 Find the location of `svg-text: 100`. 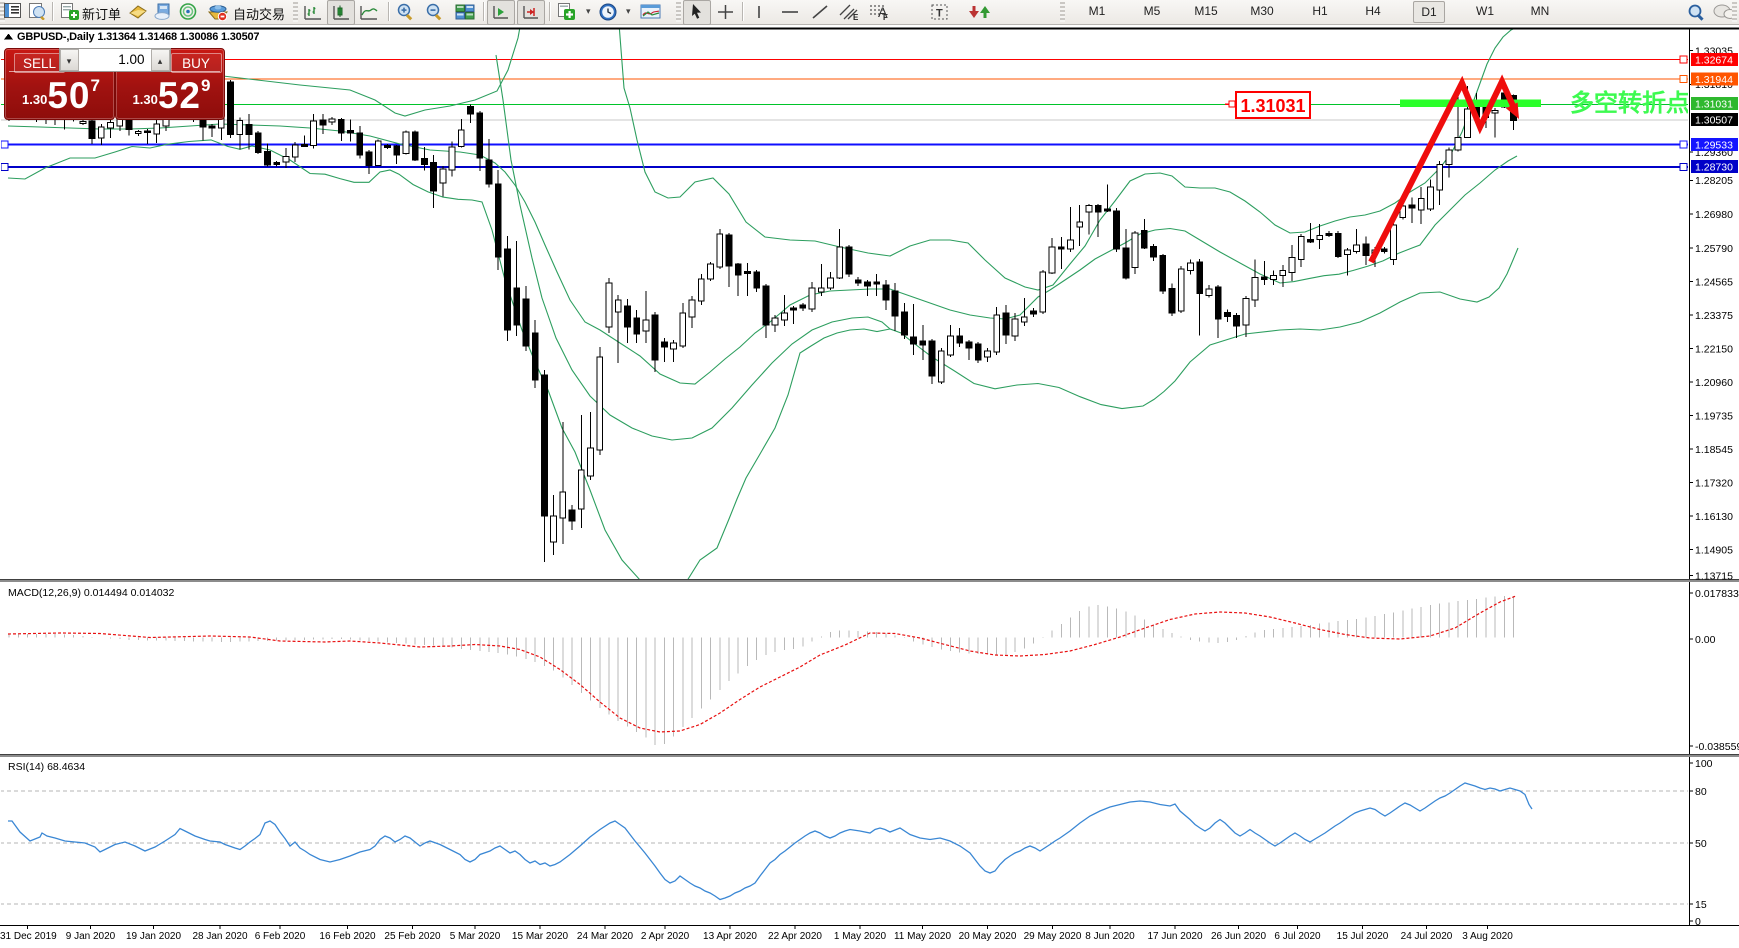

svg-text: 100 is located at coordinates (1704, 764).